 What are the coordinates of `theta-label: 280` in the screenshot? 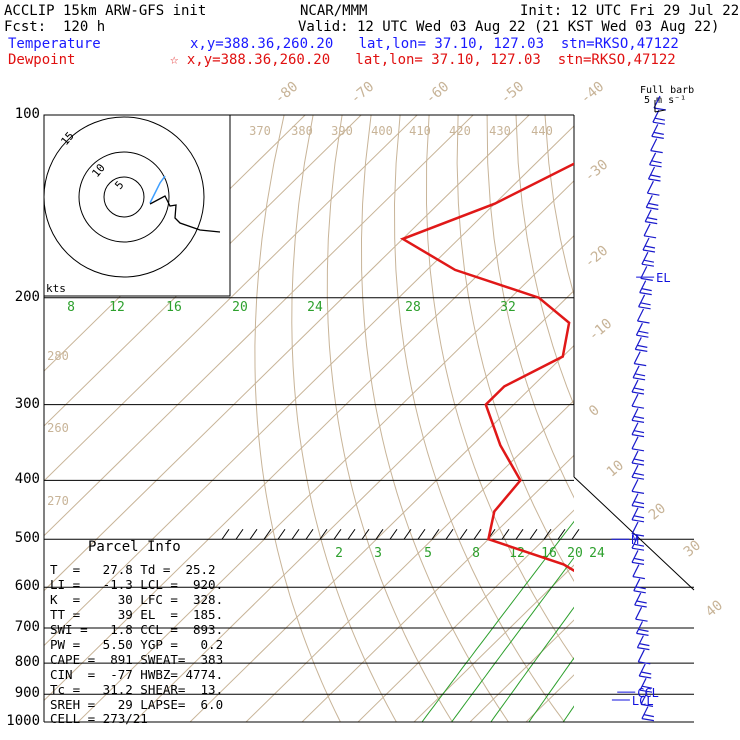 It's located at (58, 356).